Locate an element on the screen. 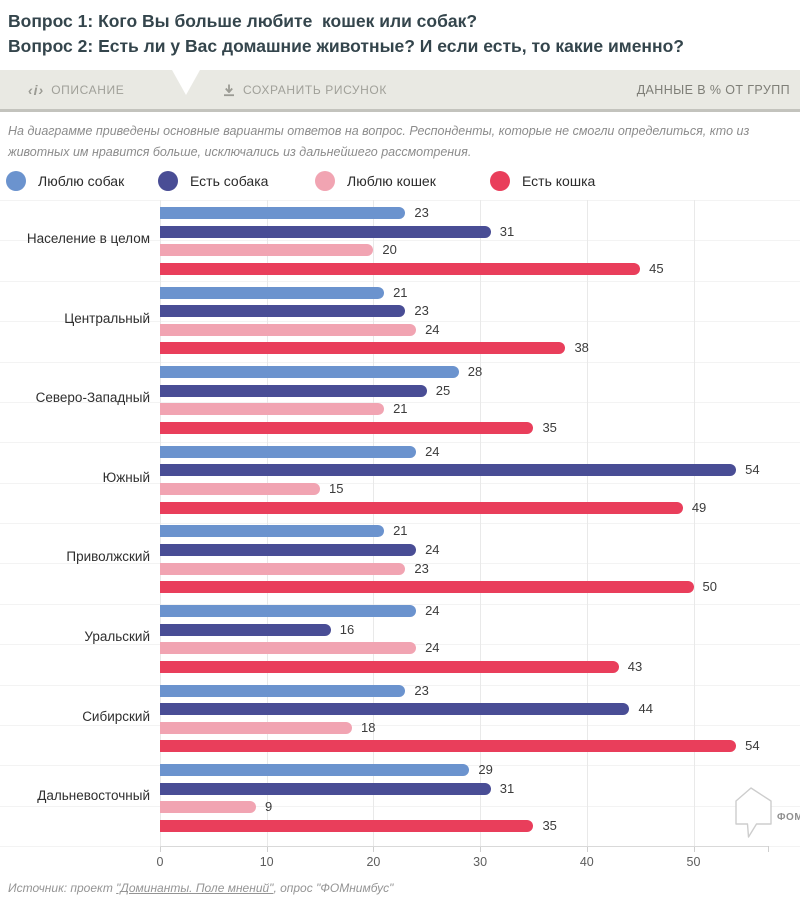 The height and width of the screenshot is (908, 800). save-image-button: СОХРАНИТЬ РИСУНОК is located at coordinates (304, 89).